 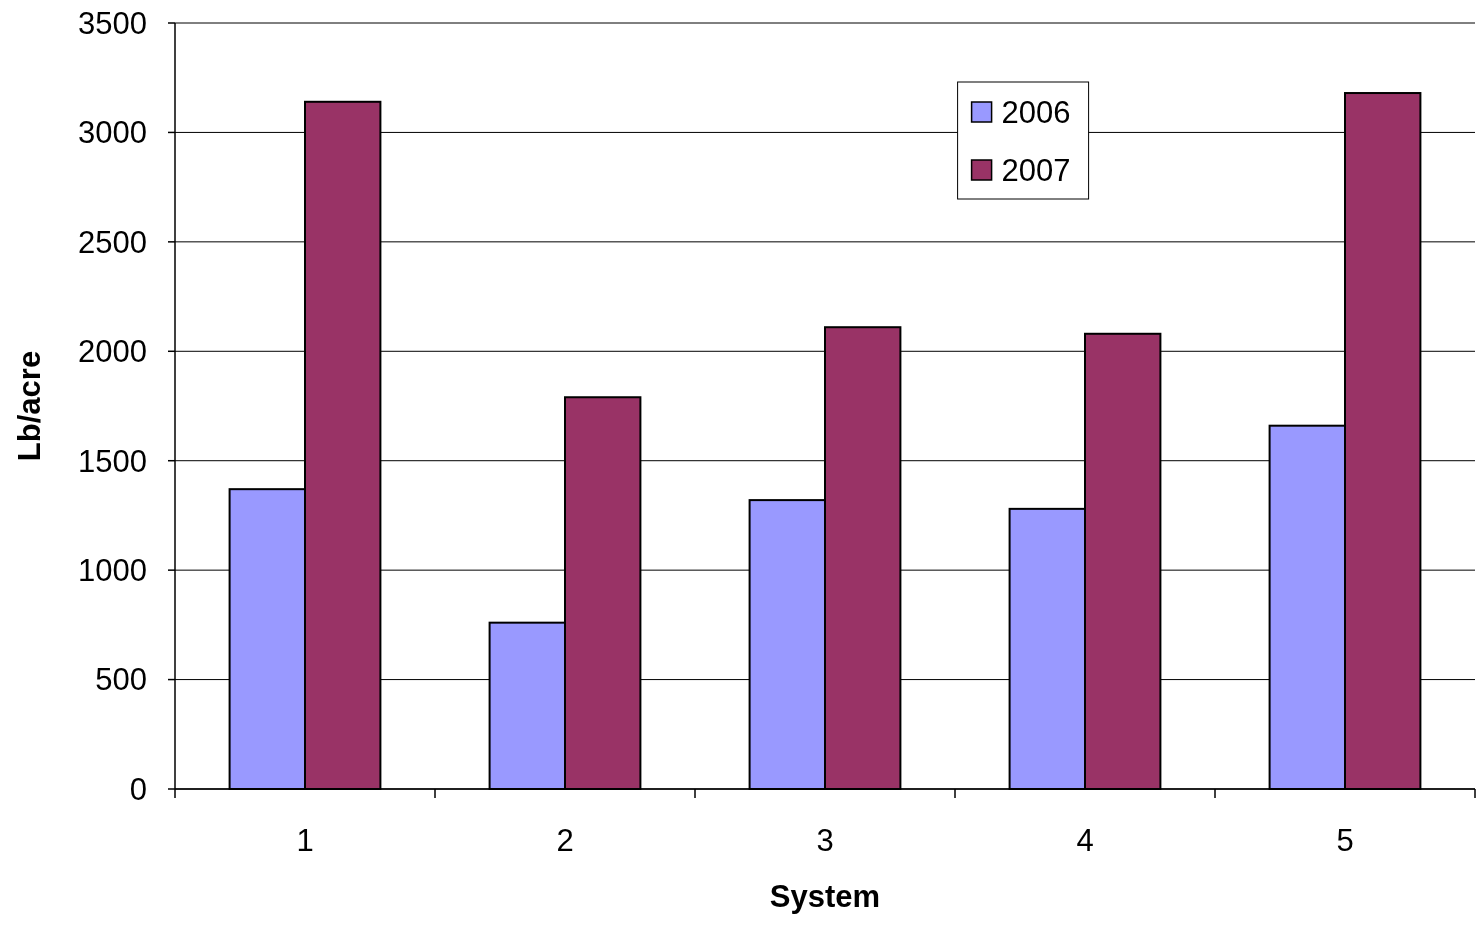 I want to click on y-tick-label: 3000, so click(x=112, y=133).